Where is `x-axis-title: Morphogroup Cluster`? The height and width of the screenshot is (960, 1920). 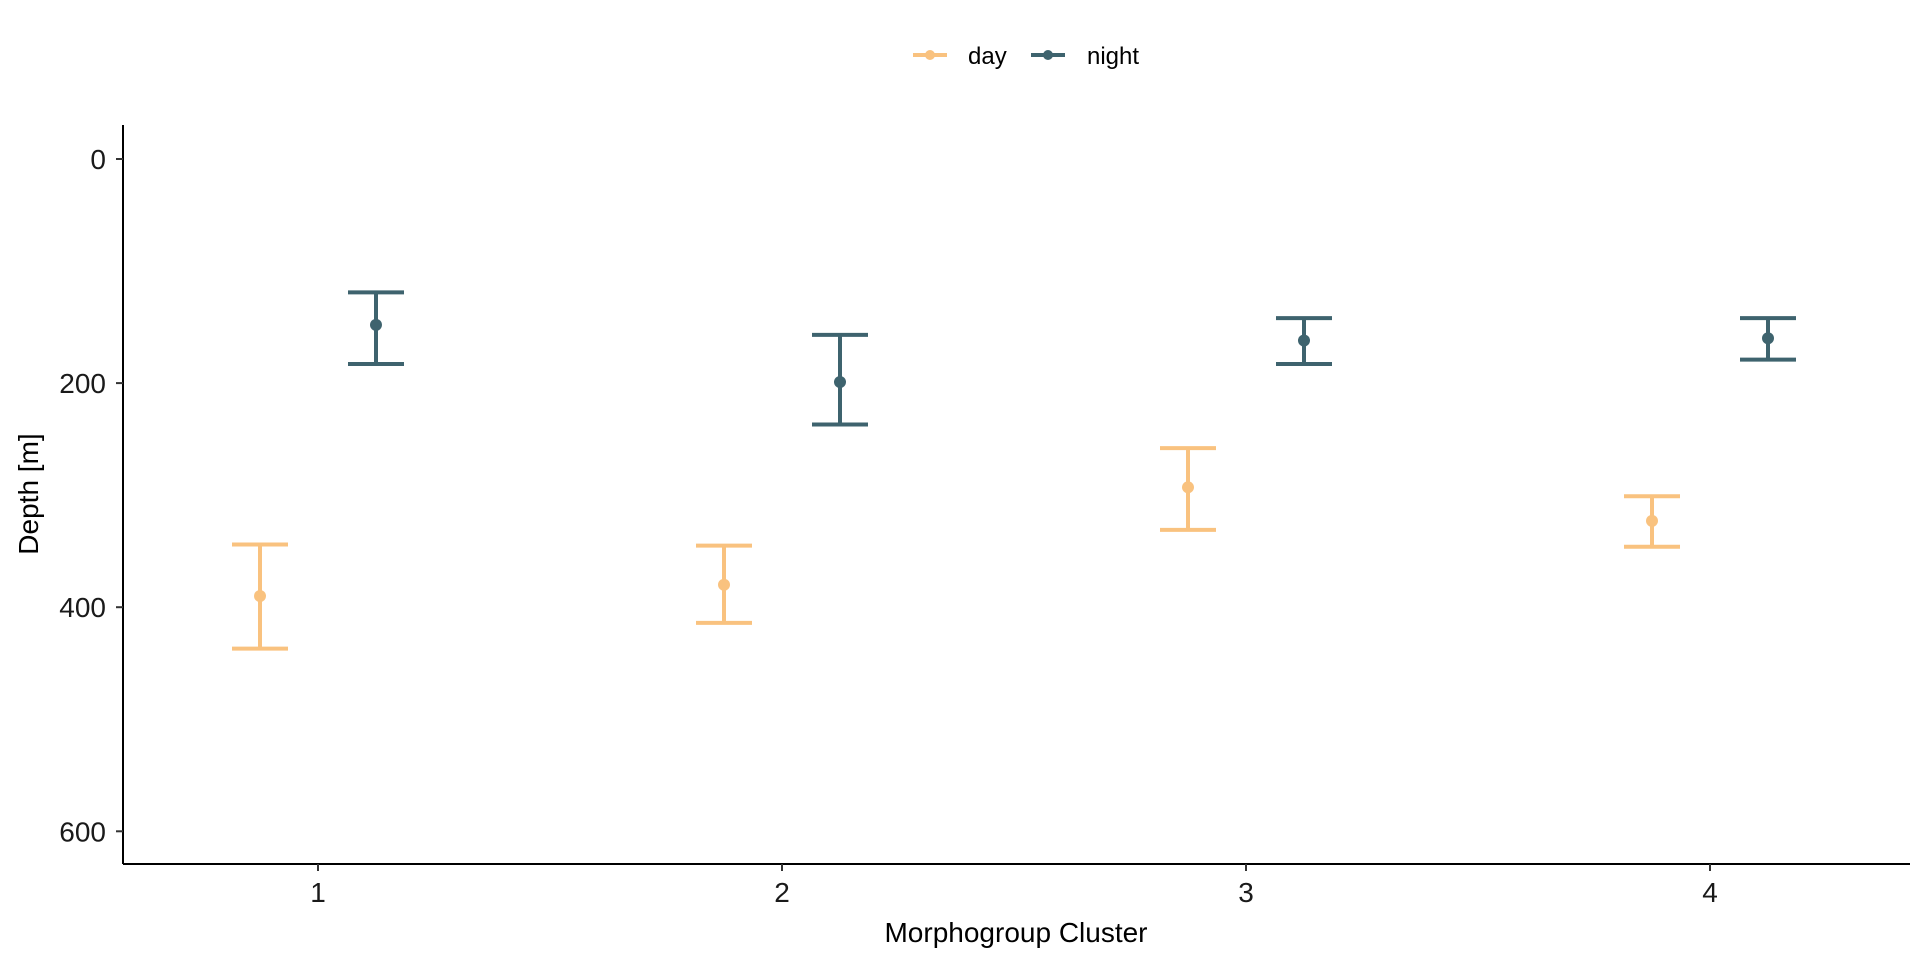 x-axis-title: Morphogroup Cluster is located at coordinates (1015, 932).